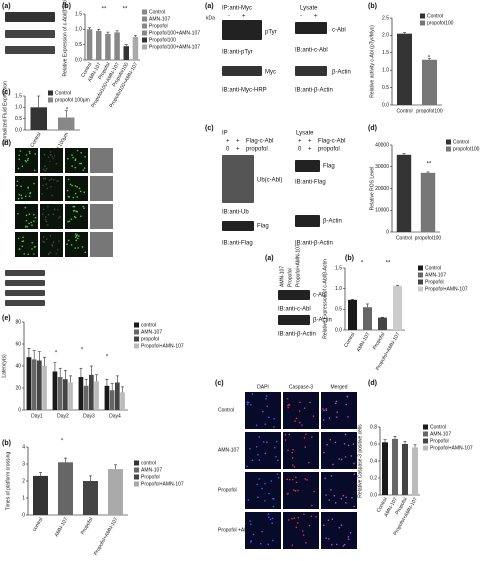  I want to click on panel-label: (c), so click(219, 383).